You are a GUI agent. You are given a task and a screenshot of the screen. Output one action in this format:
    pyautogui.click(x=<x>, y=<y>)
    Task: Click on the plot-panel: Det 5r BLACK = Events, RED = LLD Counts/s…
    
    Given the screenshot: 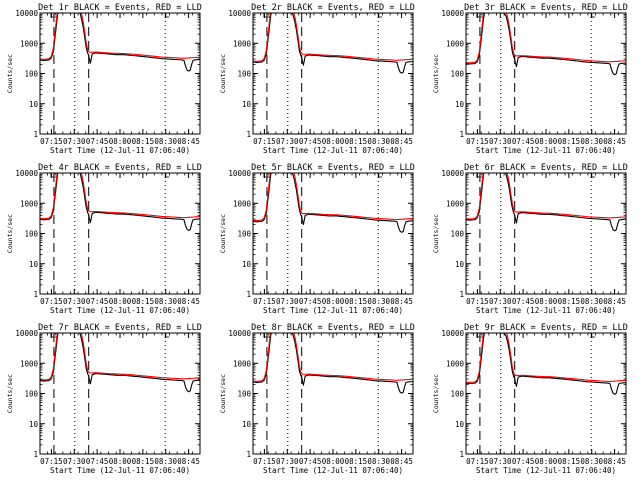 What is the action you would take?
    pyautogui.click(x=317, y=239)
    